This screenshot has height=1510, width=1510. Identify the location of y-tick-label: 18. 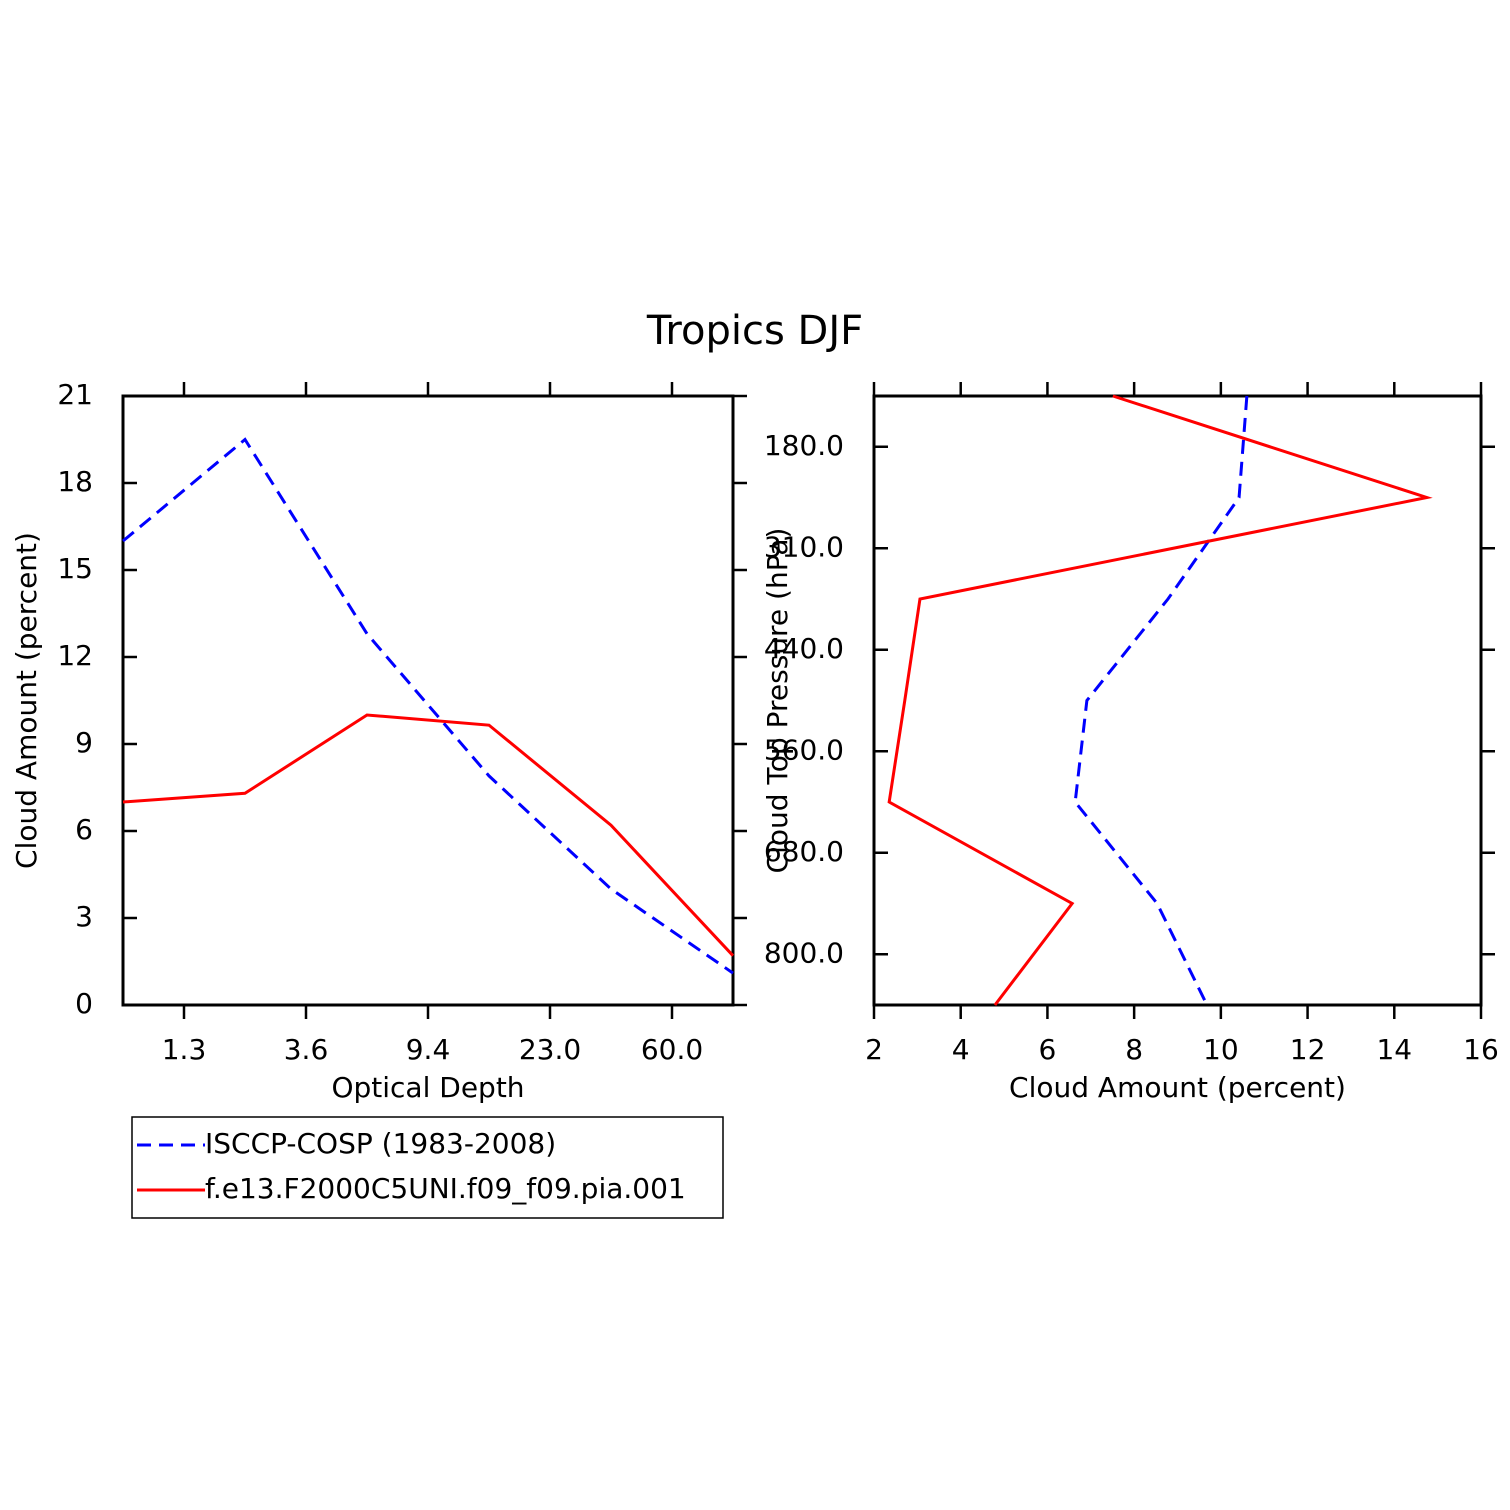
(75, 481).